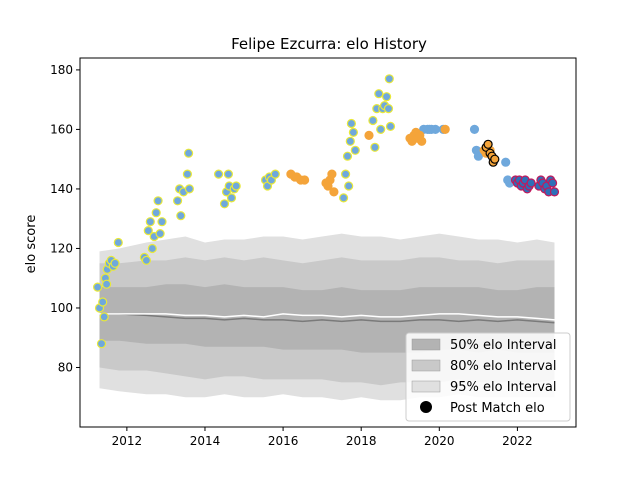  I want to click on y-tick-label: 140, so click(61, 189).